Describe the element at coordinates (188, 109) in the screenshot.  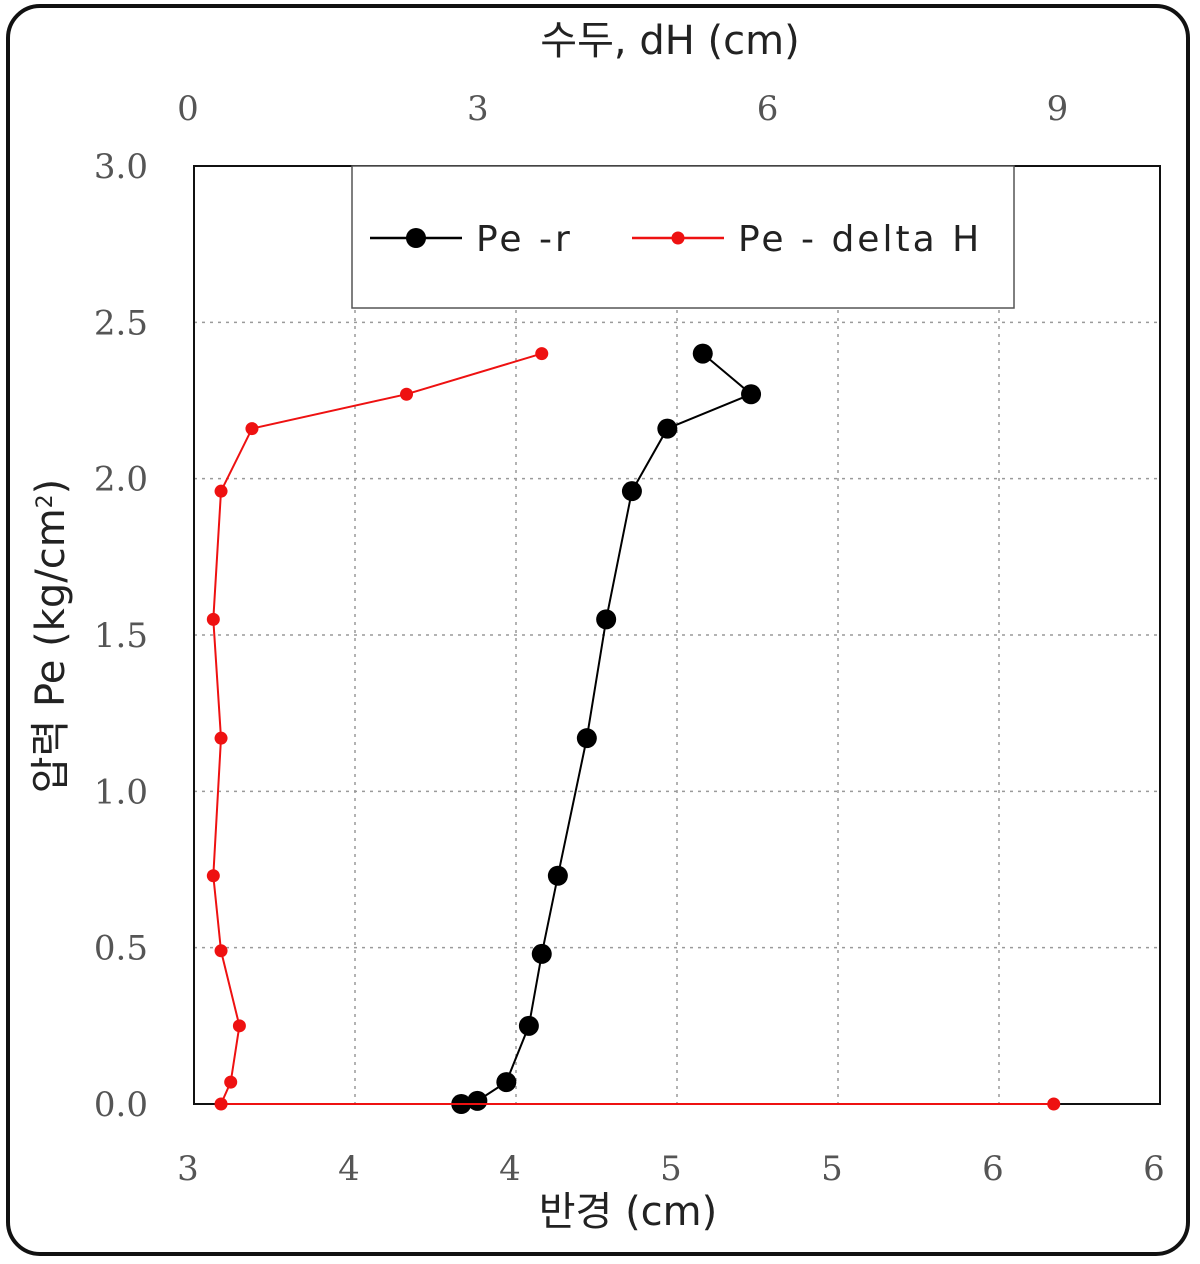
I see `top-tick-label: 0` at that location.